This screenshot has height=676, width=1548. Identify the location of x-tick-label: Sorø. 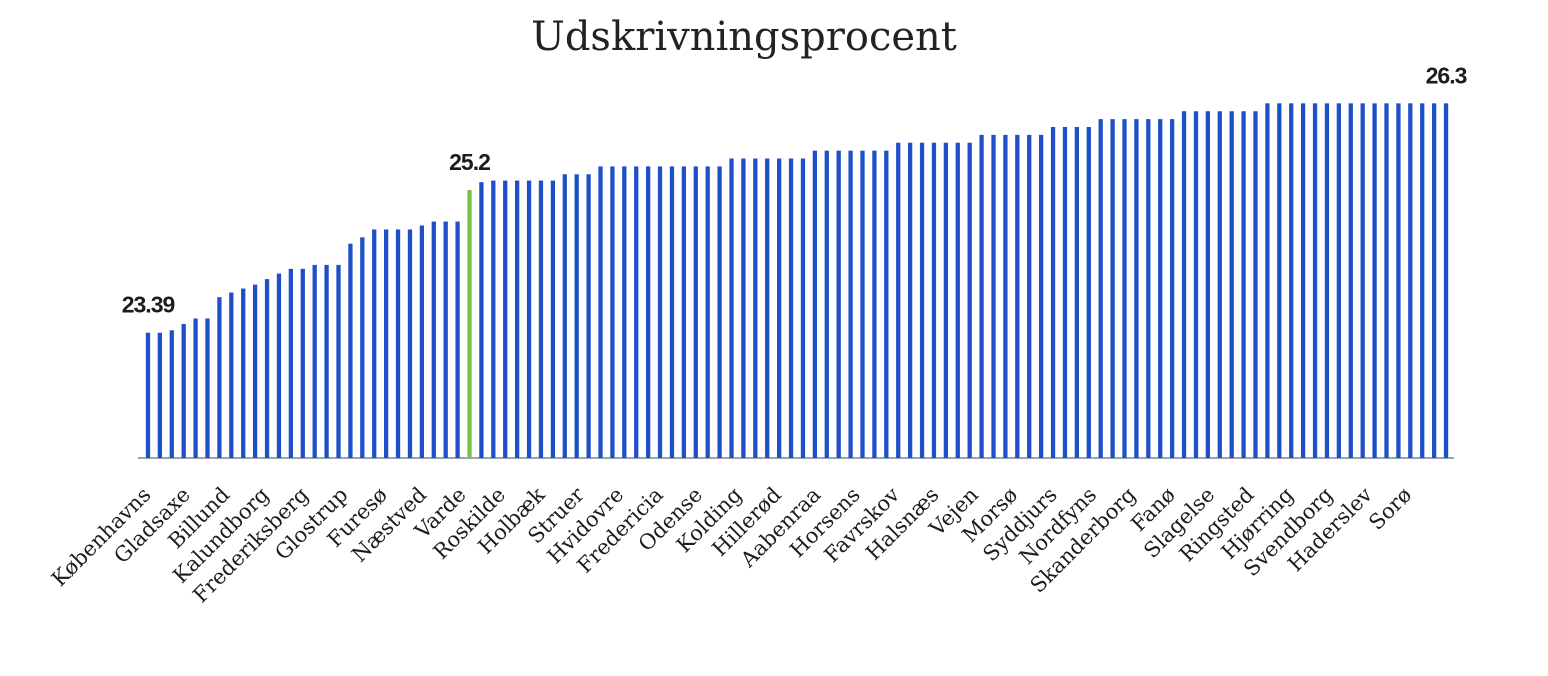
(1390, 509).